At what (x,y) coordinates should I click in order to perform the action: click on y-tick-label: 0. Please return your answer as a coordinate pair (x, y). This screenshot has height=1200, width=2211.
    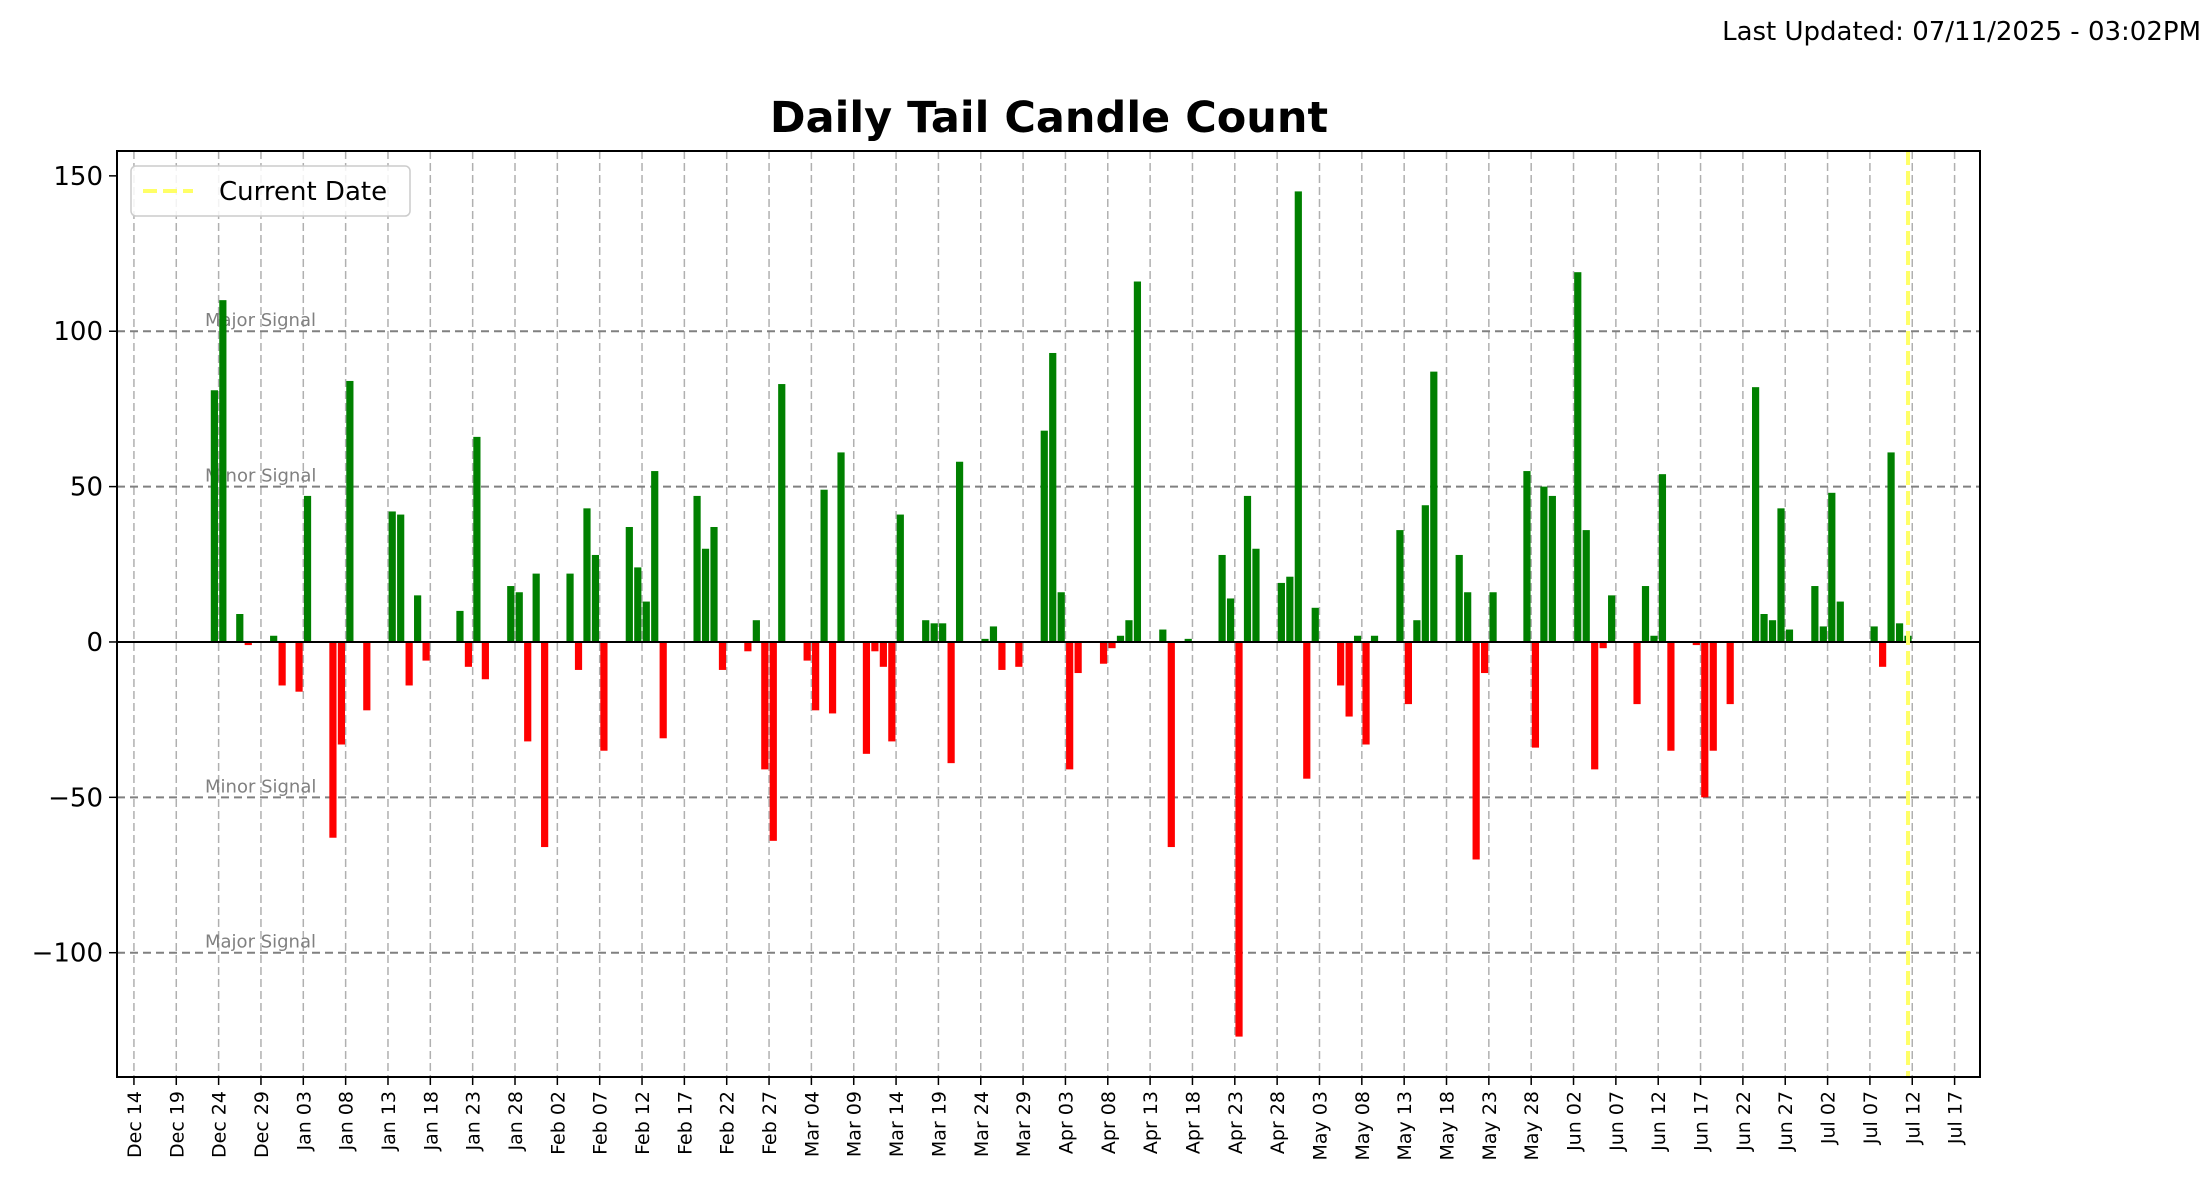
    Looking at the image, I should click on (94, 643).